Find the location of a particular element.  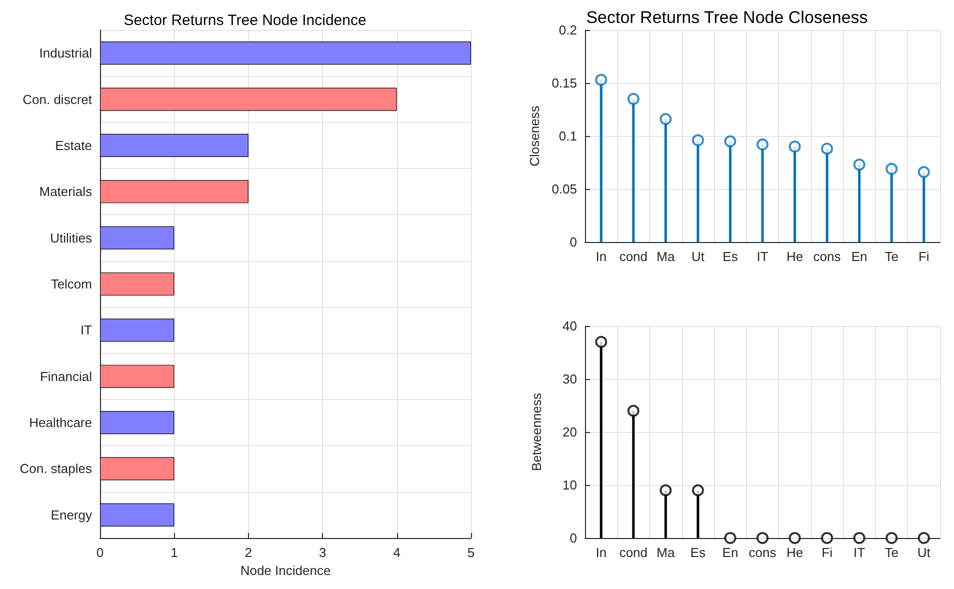

y-tick-label: 0.05 is located at coordinates (564, 189).